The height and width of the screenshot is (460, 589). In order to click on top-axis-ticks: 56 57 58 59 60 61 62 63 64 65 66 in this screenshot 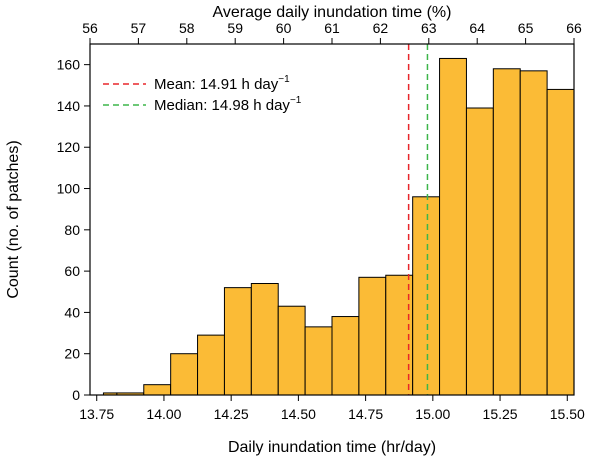, I will do `click(332, 32)`.